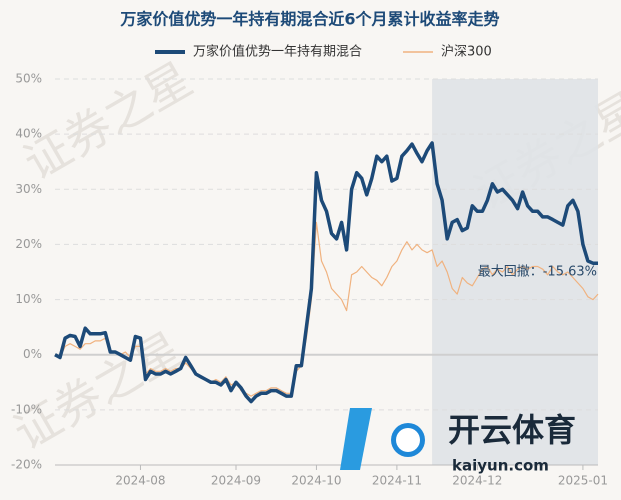 The width and height of the screenshot is (621, 500). What do you see at coordinates (309, 19) in the screenshot?
I see `chart-title: 万家价值优势一年持有期混合近6个月累计收益率走势` at bounding box center [309, 19].